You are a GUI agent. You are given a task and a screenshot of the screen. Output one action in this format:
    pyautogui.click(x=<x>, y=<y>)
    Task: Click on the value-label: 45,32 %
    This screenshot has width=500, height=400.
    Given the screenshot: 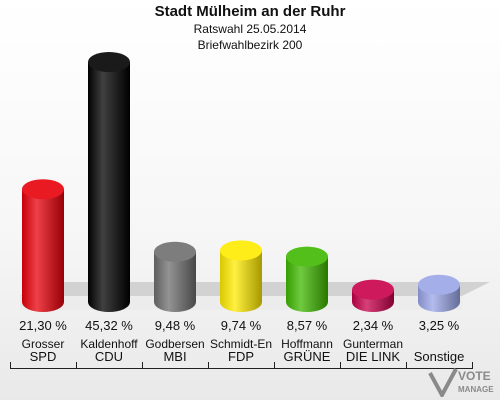 What is the action you would take?
    pyautogui.click(x=109, y=325)
    